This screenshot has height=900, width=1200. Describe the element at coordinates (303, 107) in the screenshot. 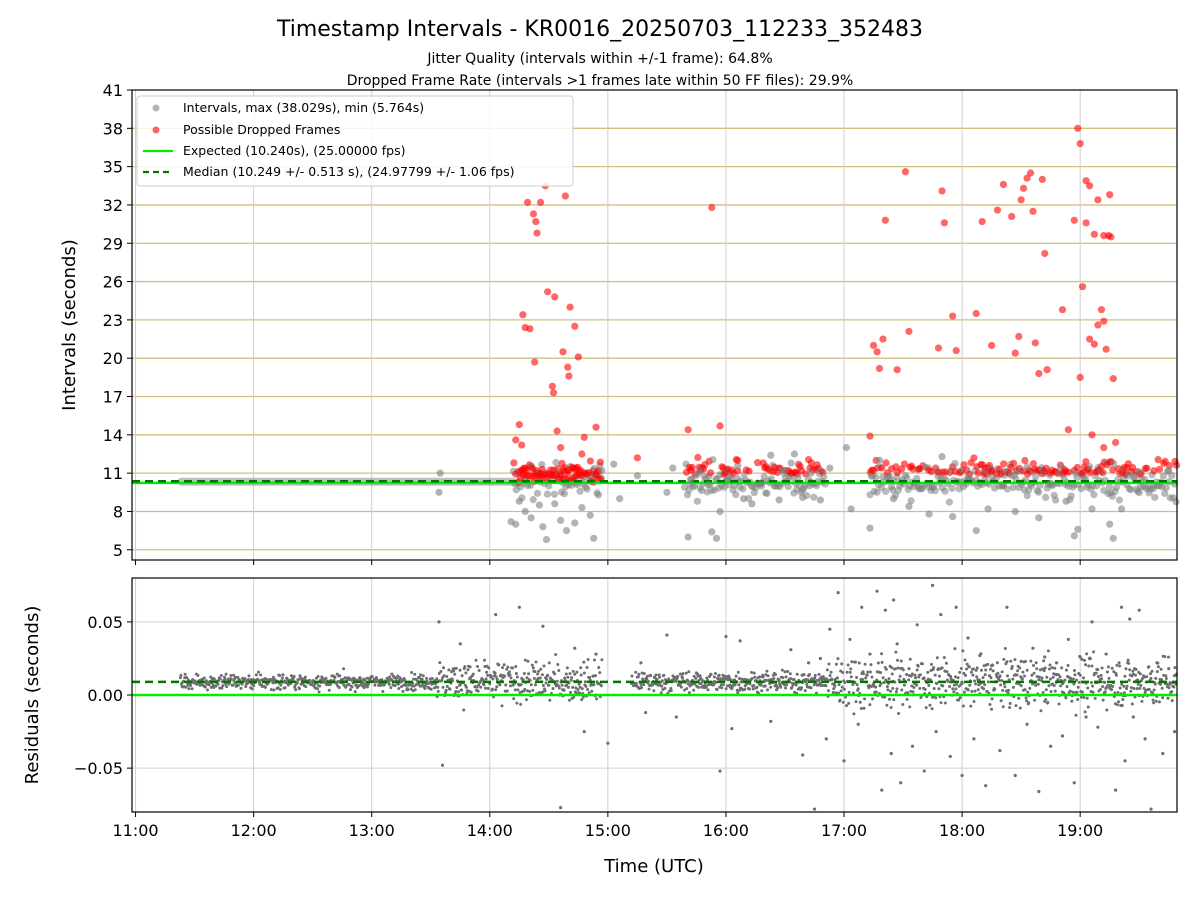

I see `legend-label-intervals: Intervals, max (38.029s), min (5.764s)` at that location.